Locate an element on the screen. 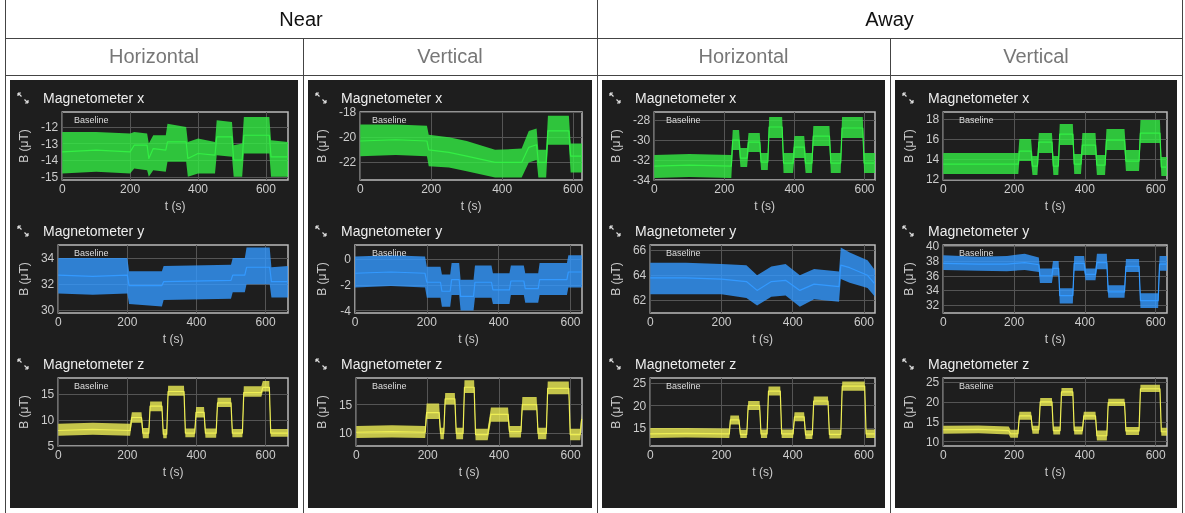 The image size is (1185, 513). y-tick-label: -13 is located at coordinates (49, 143).